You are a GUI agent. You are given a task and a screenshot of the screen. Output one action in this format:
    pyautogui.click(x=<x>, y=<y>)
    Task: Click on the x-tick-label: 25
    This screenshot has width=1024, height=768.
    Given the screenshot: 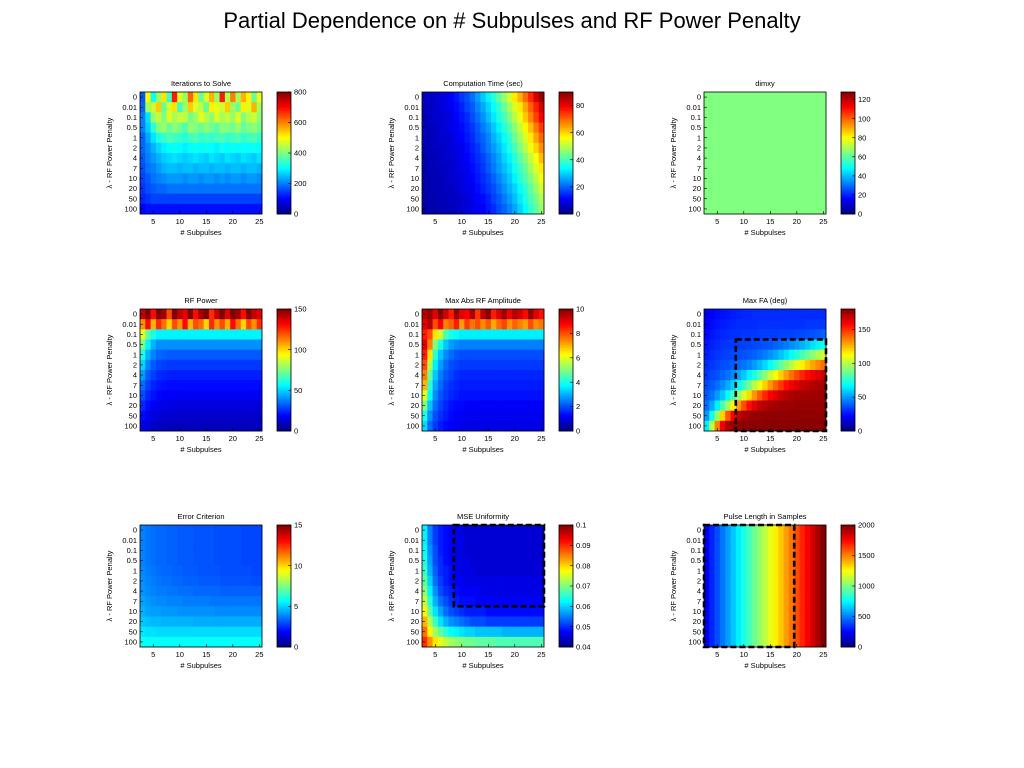 What is the action you would take?
    pyautogui.click(x=259, y=654)
    